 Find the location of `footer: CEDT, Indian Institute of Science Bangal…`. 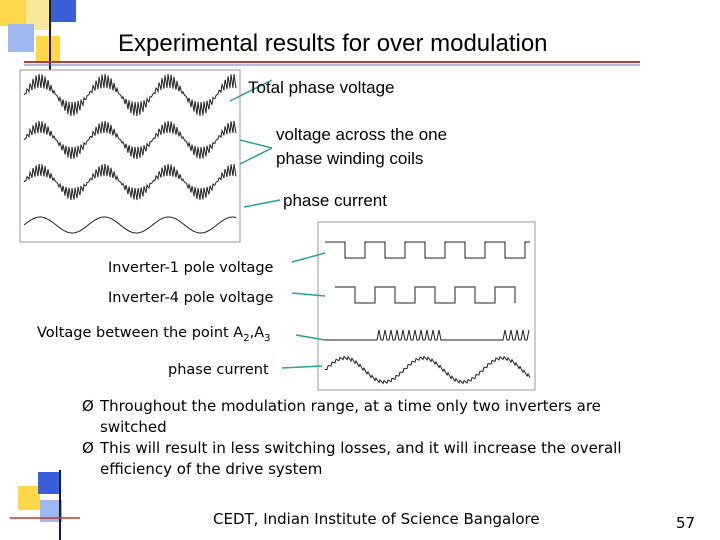

footer: CEDT, Indian Institute of Science Bangal… is located at coordinates (376, 519).